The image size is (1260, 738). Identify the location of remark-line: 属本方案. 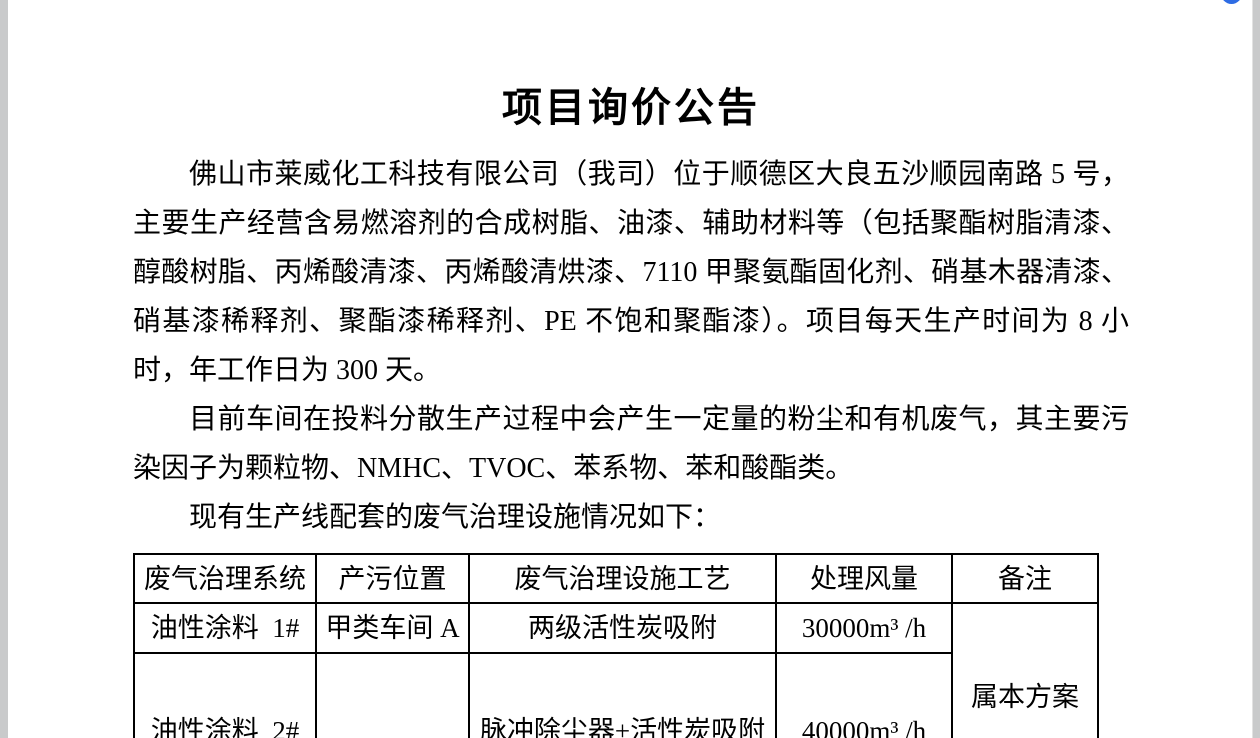
(1025, 697).